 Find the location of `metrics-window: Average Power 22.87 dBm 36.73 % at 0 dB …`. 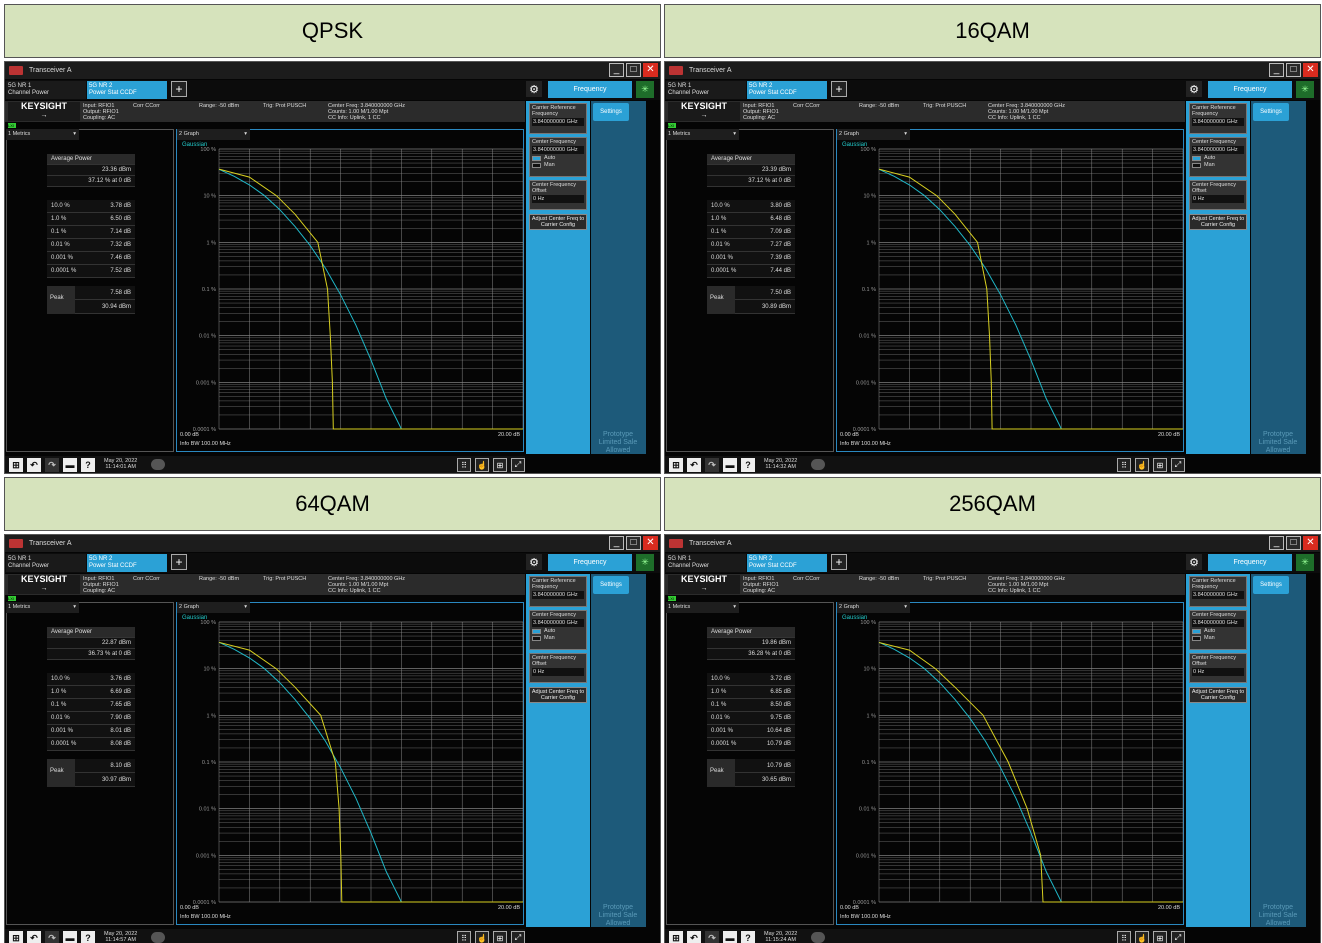

metrics-window: Average Power 22.87 dBm 36.73 % at 0 dB … is located at coordinates (90, 763).